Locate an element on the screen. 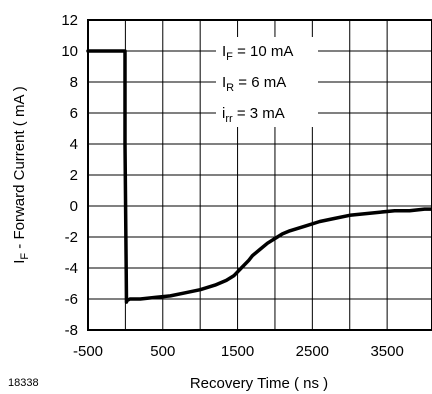 Image resolution: width=432 pixels, height=394 pixels. x-tick-labels: -500 500 1500 2500 3500 is located at coordinates (238, 351).